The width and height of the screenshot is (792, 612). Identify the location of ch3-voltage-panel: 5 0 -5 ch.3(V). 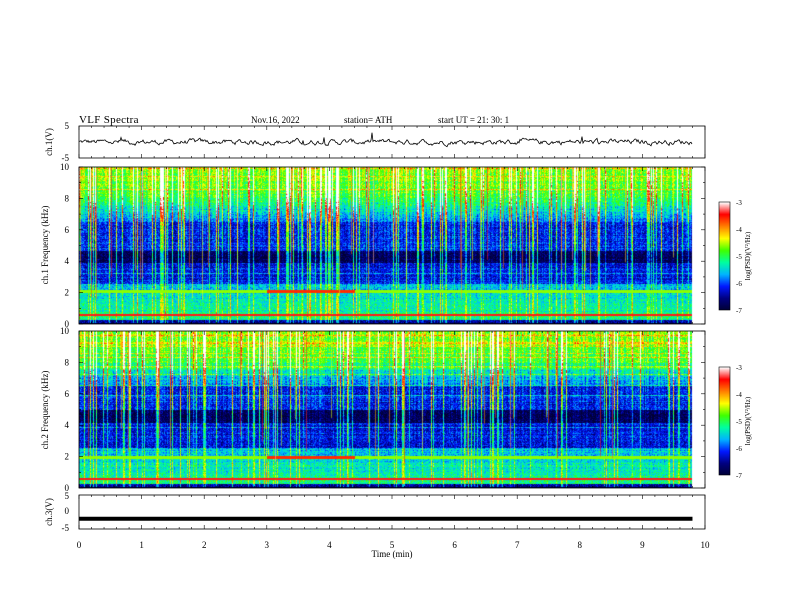
(375, 512).